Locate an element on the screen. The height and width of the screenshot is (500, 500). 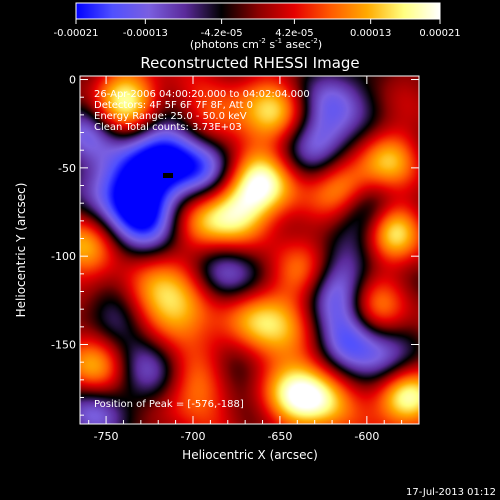
peak-position-label: Position of Peak = [-576,-188] is located at coordinates (169, 404).